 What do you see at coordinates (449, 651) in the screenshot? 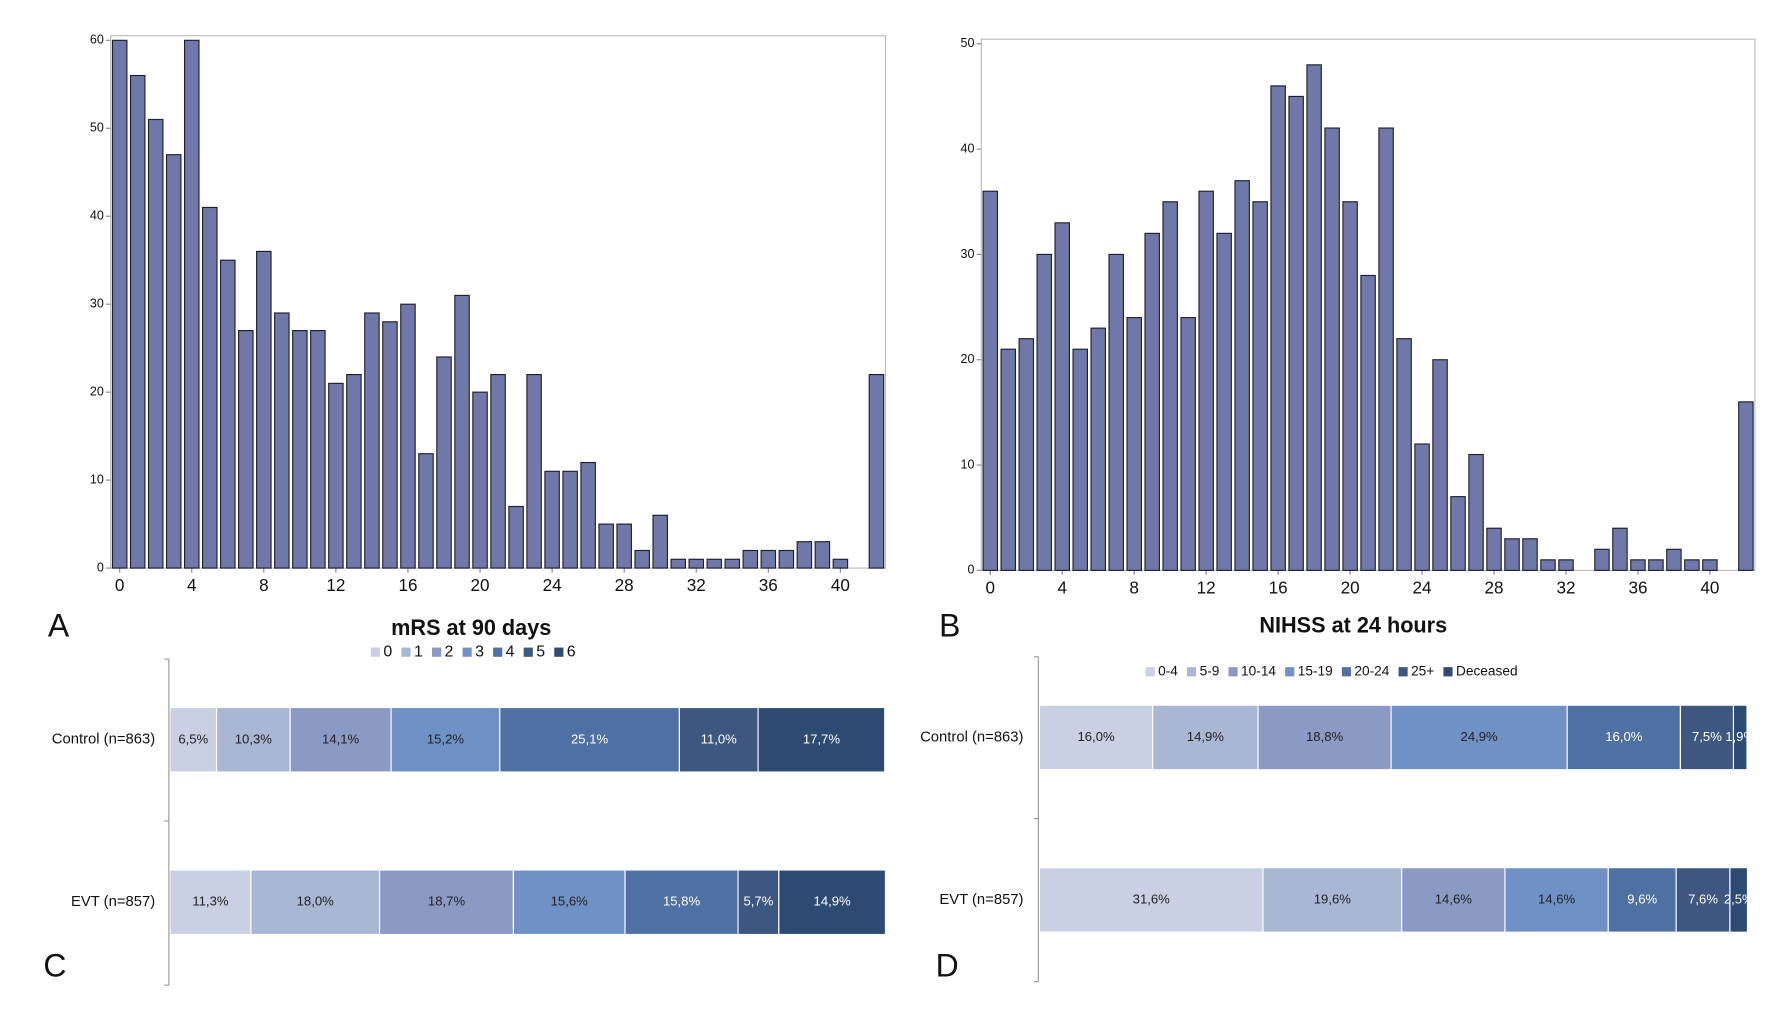
I see `legend-label: 2` at bounding box center [449, 651].